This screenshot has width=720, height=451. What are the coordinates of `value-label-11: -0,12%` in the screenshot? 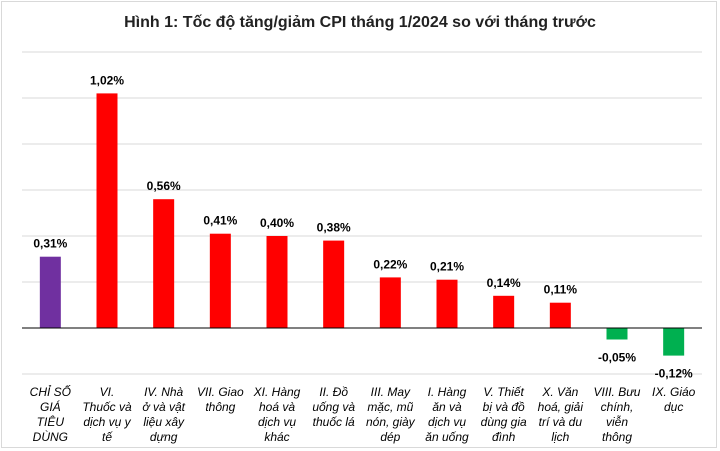 It's located at (674, 374).